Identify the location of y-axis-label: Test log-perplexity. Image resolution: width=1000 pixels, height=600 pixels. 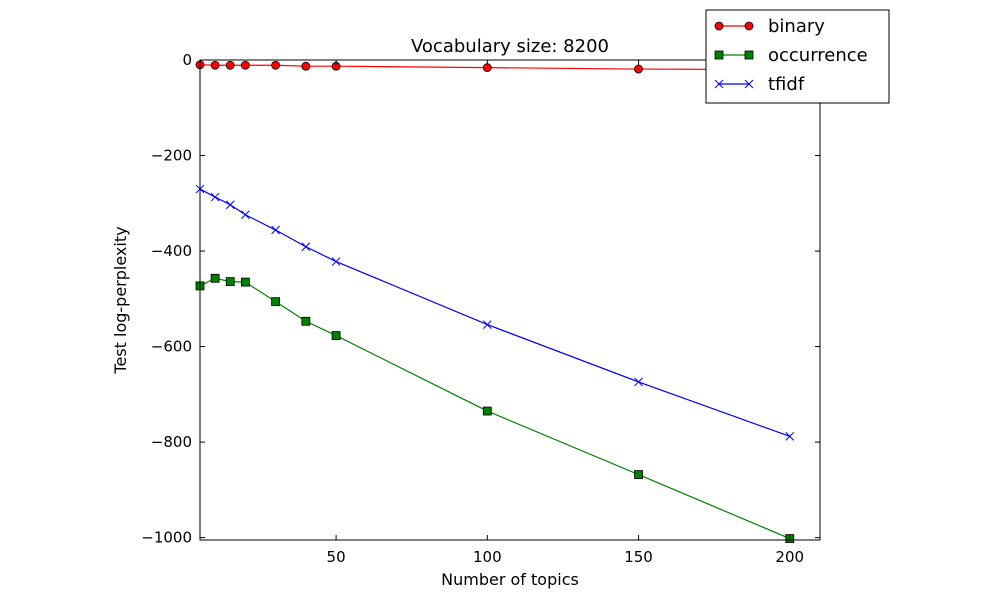
(120, 300).